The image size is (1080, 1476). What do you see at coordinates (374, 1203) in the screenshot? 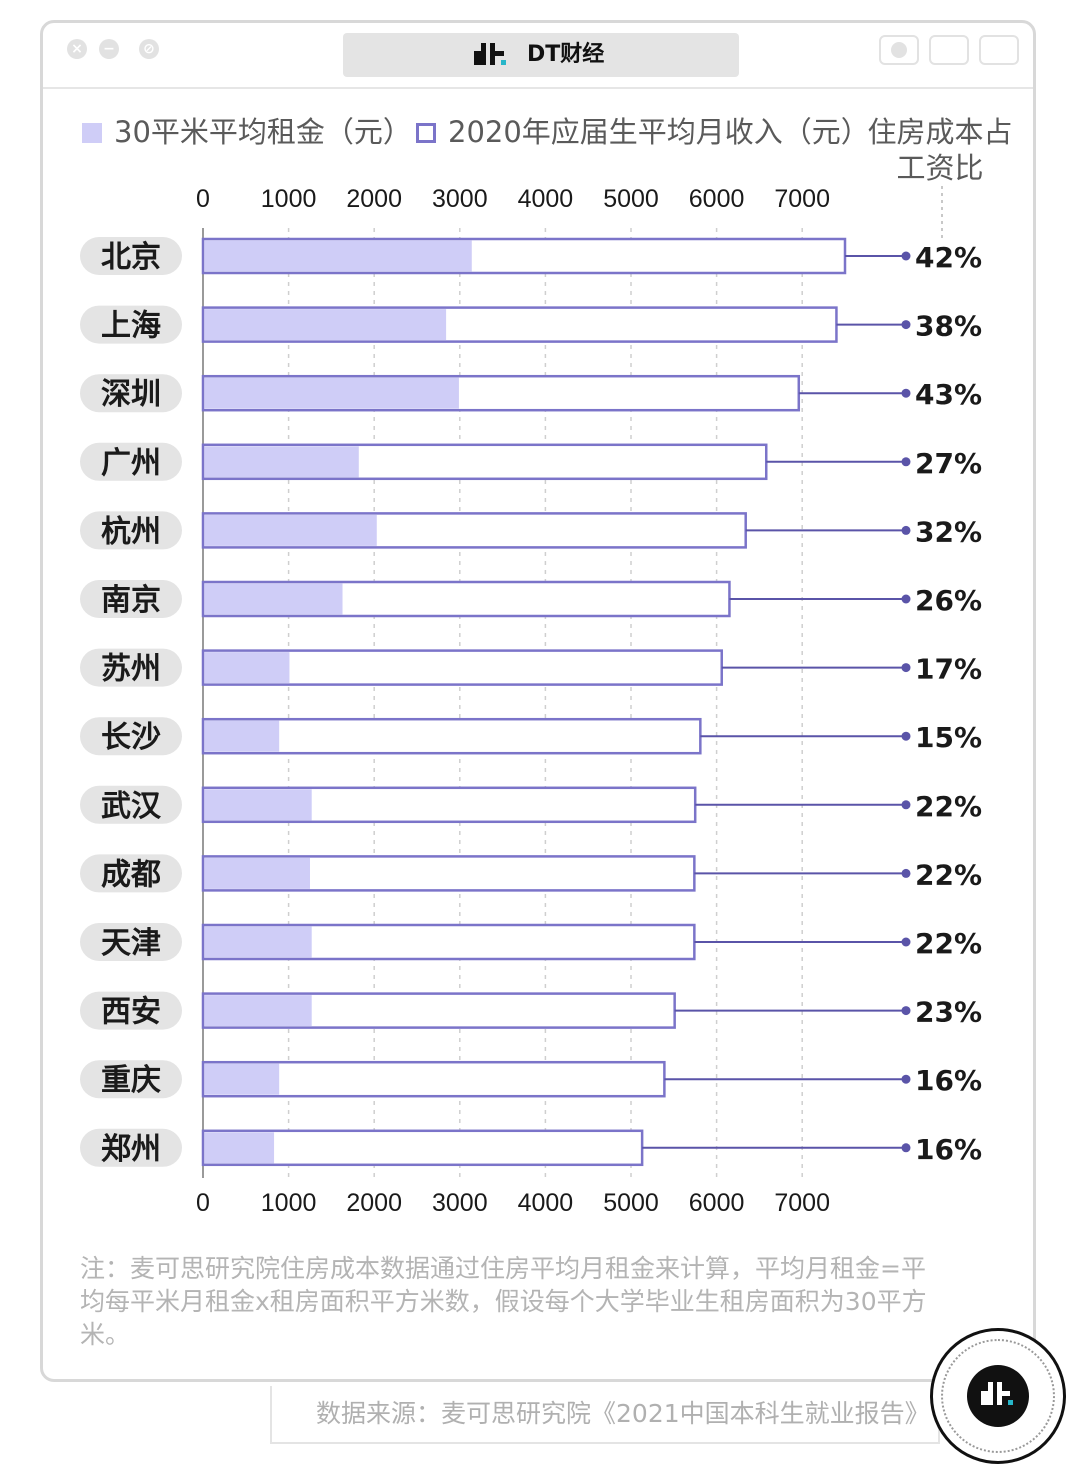
I see `bottom-tick-label-2000: 2000` at bounding box center [374, 1203].